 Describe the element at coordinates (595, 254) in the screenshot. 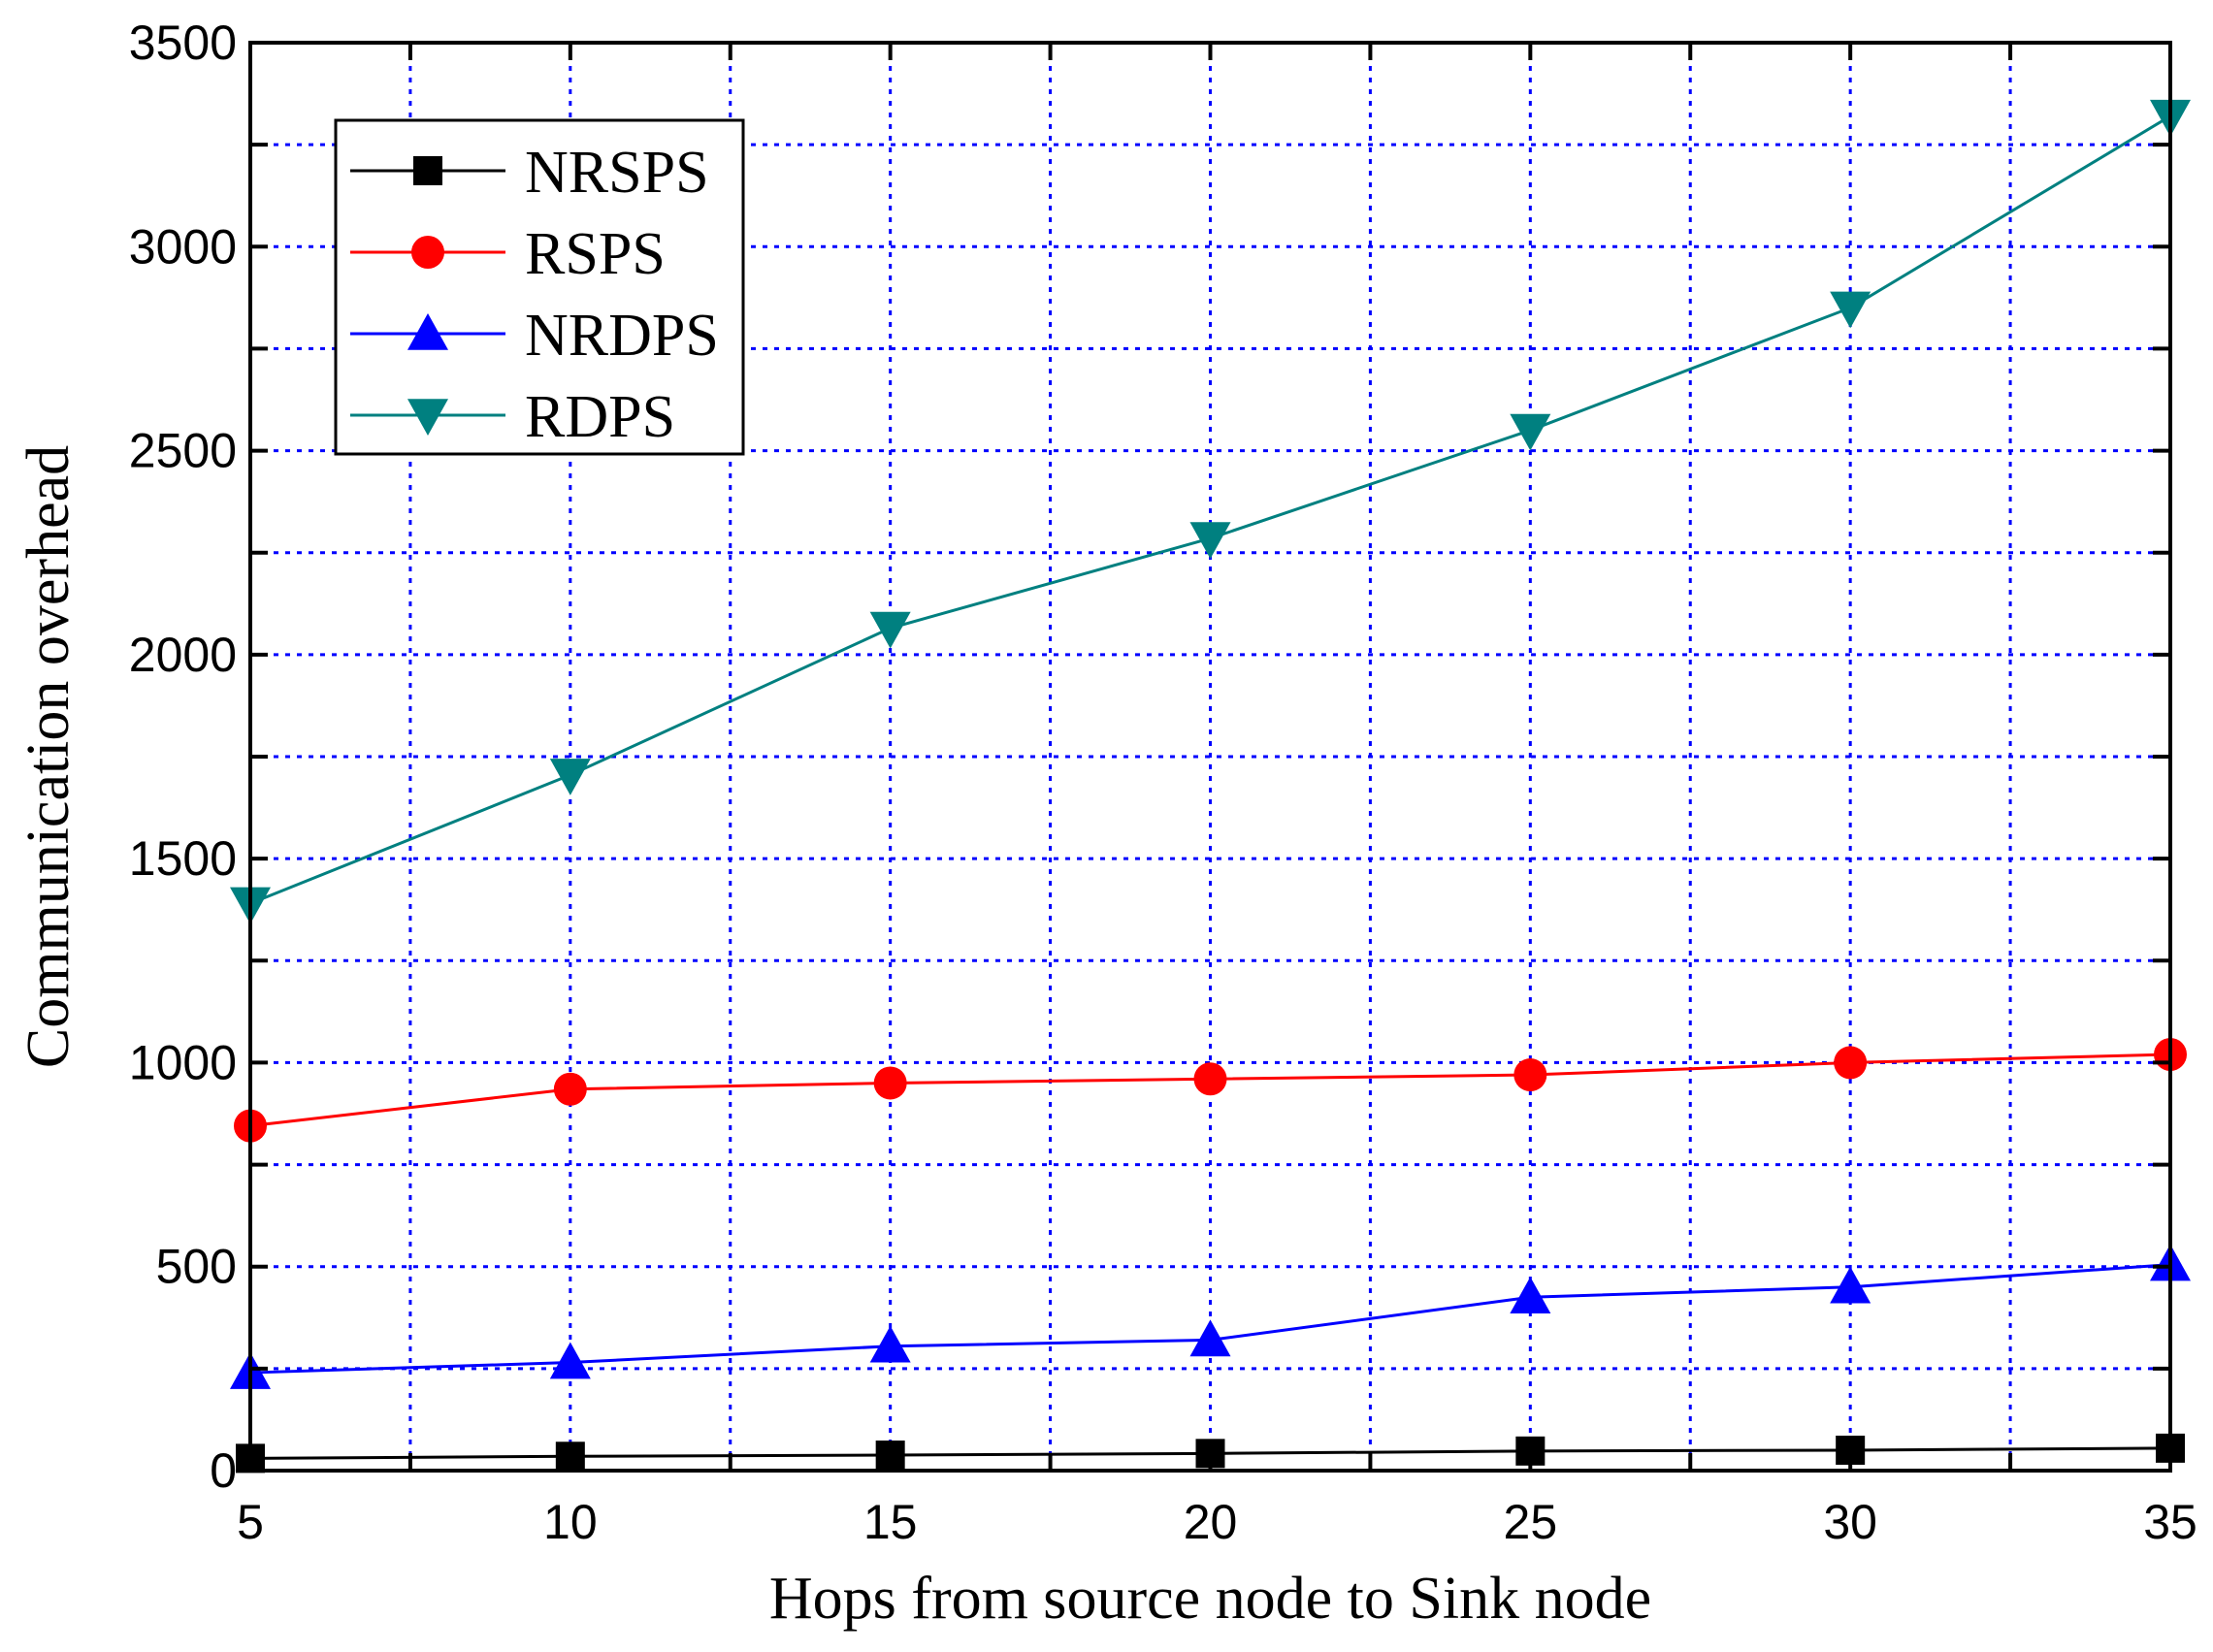

I see `legend-label-rsps: RSPS` at that location.